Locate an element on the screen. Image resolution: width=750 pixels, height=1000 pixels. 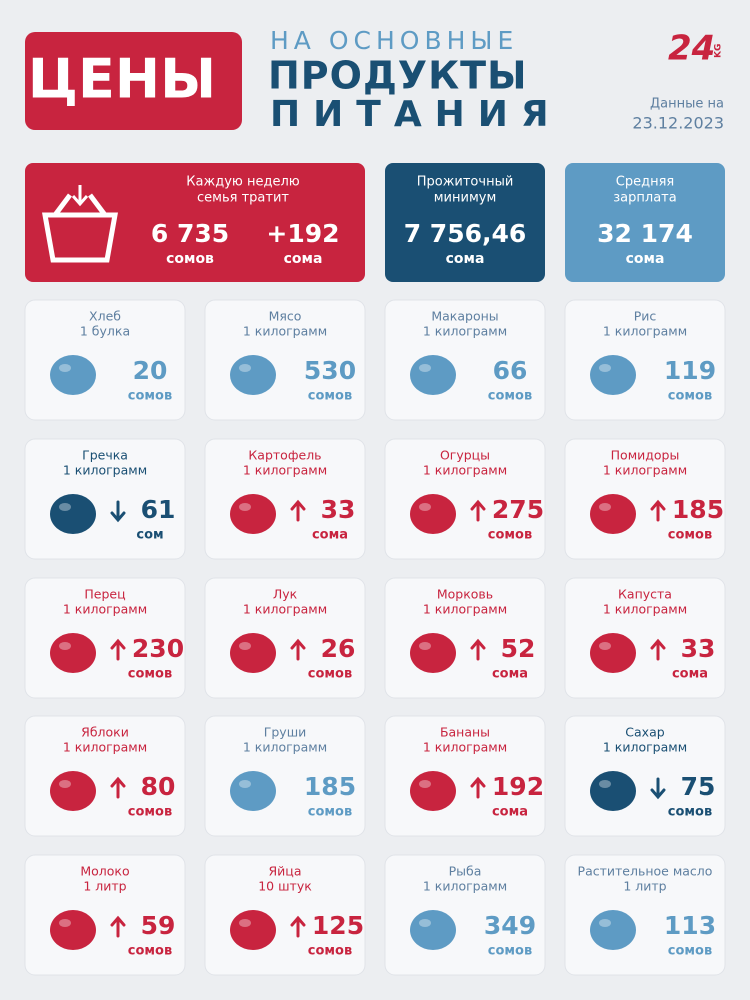
item-name: Огурцы is located at coordinates (465, 455).